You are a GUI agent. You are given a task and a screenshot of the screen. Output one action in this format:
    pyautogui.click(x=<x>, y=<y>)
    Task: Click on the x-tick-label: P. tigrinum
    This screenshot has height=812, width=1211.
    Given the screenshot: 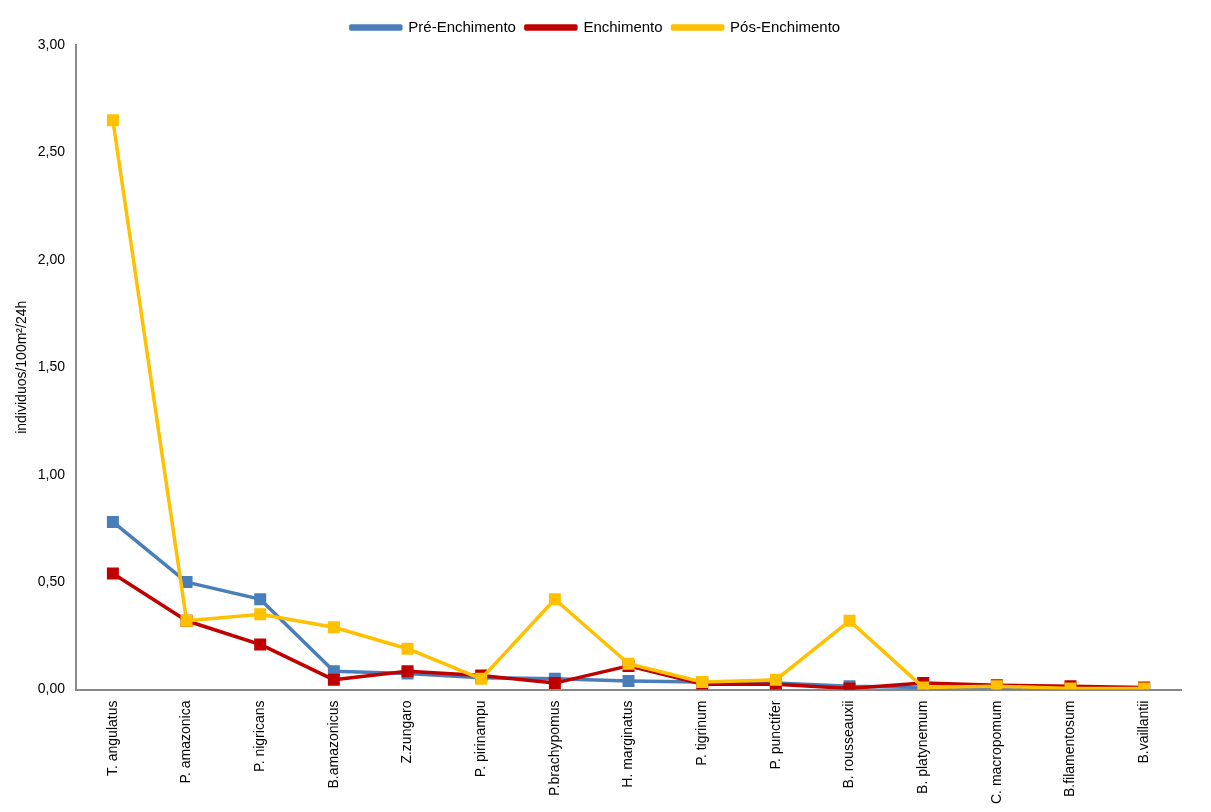 What is the action you would take?
    pyautogui.click(x=701, y=733)
    